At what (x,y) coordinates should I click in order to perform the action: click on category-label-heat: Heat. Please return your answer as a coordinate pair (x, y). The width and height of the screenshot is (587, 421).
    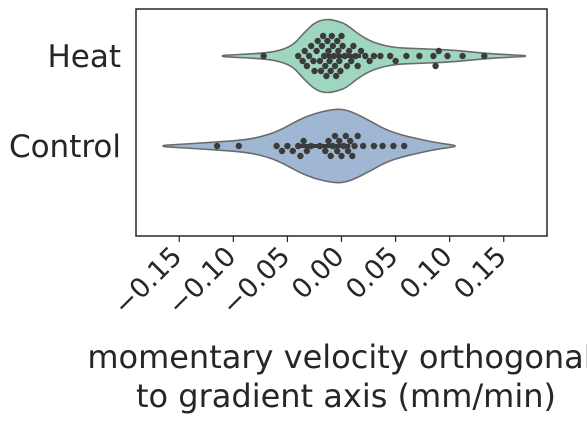
    Looking at the image, I should click on (84, 57).